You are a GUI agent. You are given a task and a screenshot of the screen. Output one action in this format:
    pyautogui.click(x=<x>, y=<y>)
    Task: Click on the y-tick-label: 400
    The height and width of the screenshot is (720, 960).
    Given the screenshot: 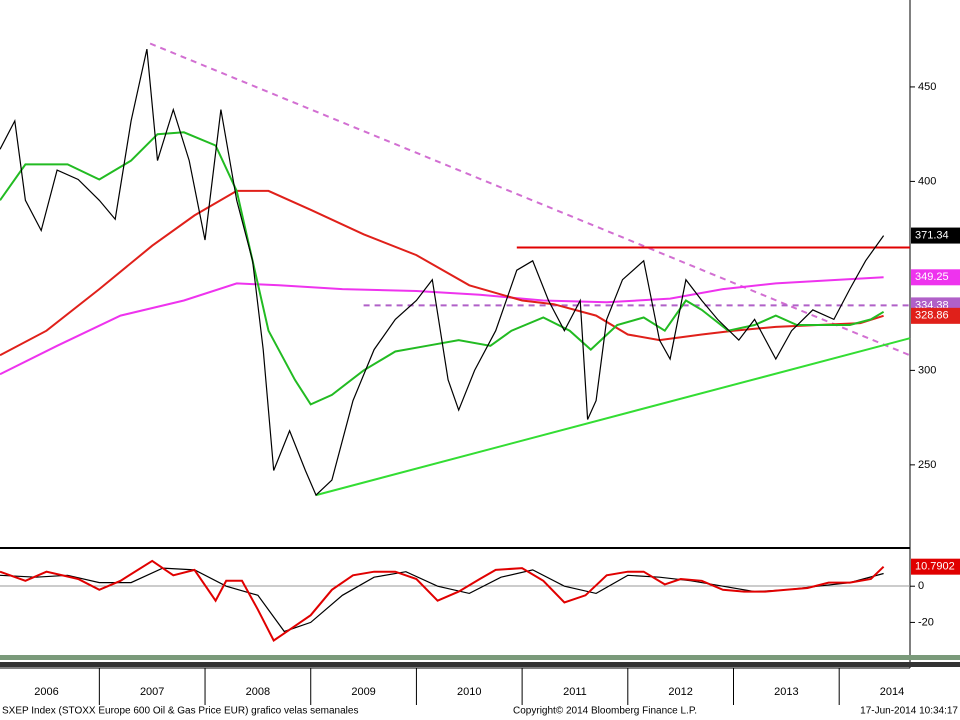 What is the action you would take?
    pyautogui.click(x=927, y=181)
    